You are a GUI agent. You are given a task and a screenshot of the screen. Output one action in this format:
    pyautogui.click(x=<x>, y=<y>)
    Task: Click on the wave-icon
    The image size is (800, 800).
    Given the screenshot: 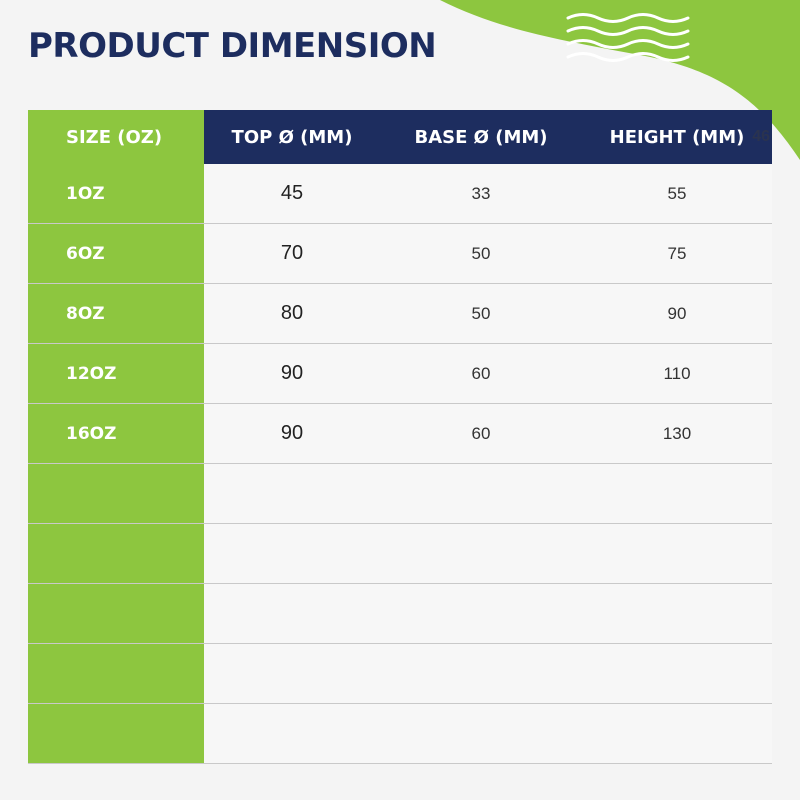 What is the action you would take?
    pyautogui.click(x=628, y=37)
    